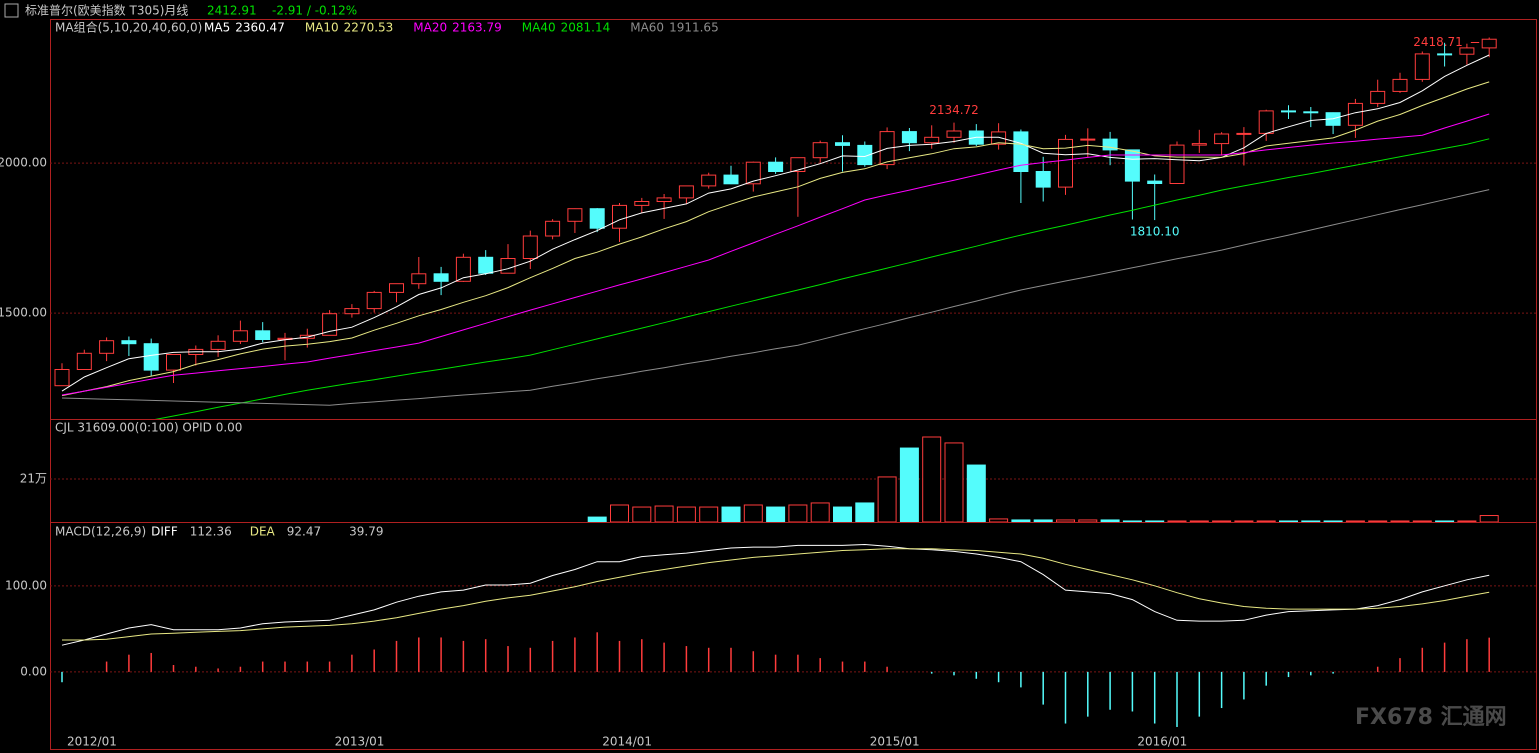 The width and height of the screenshot is (1539, 753). Describe the element at coordinates (304, 532) in the screenshot. I see `legend-value: 92.47` at that location.